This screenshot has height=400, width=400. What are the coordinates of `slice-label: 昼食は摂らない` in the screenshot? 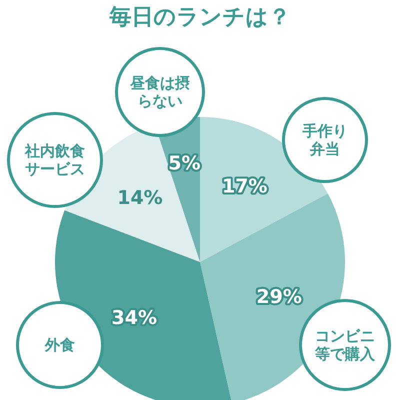 It's located at (160, 92).